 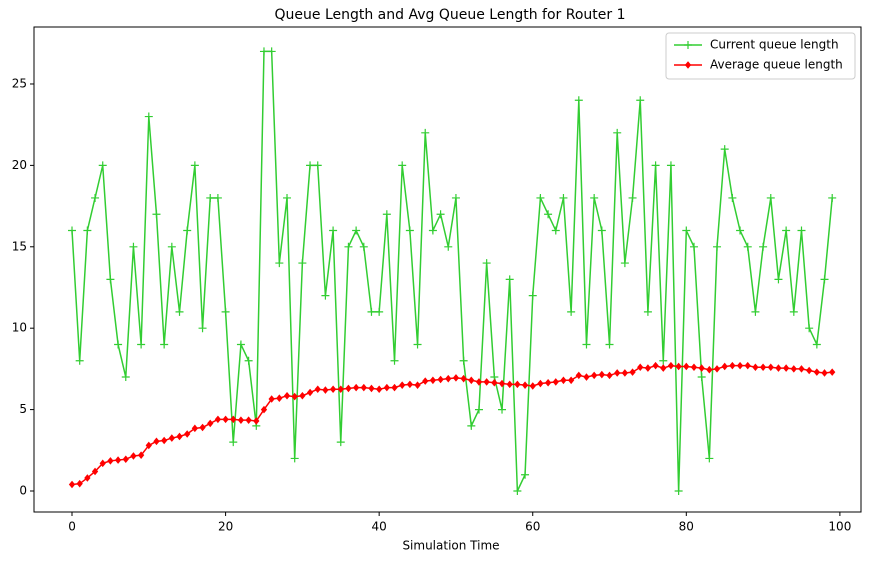 What do you see at coordinates (19, 328) in the screenshot?
I see `y-tick-label: 10` at bounding box center [19, 328].